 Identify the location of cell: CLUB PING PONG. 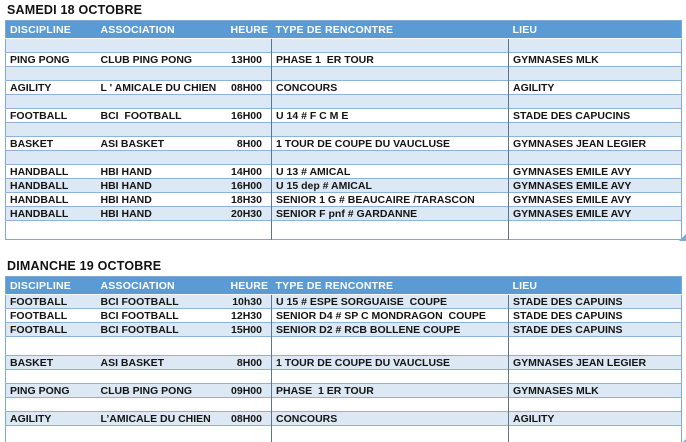
(161, 59).